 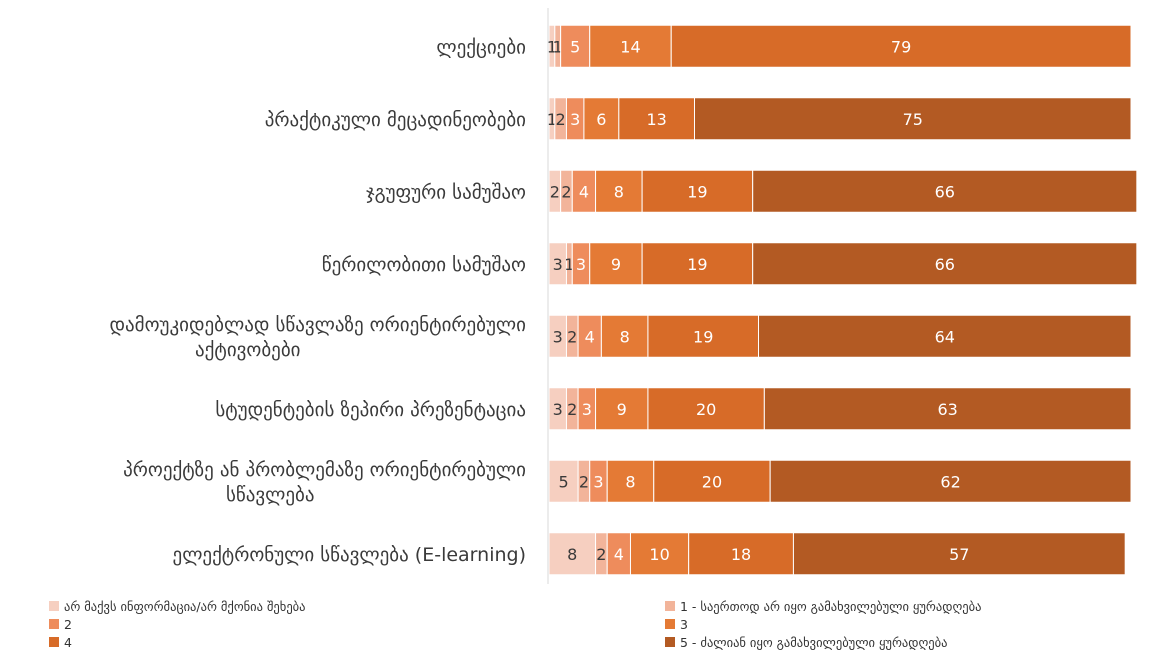 What do you see at coordinates (184, 606) in the screenshot?
I see `legend-label: არ მაქვს ინფორმაცია/არ მქონია შეხება` at bounding box center [184, 606].